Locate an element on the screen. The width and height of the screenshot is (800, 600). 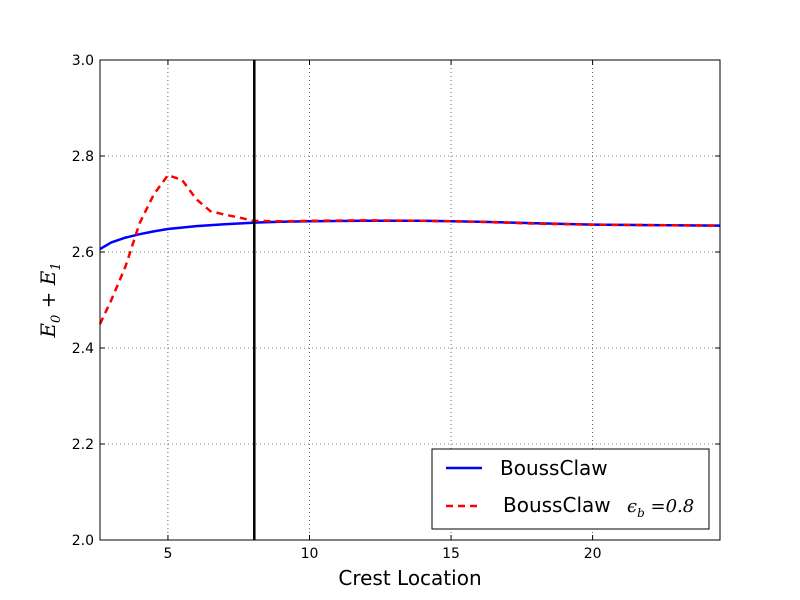
legend-box is located at coordinates (570, 489).